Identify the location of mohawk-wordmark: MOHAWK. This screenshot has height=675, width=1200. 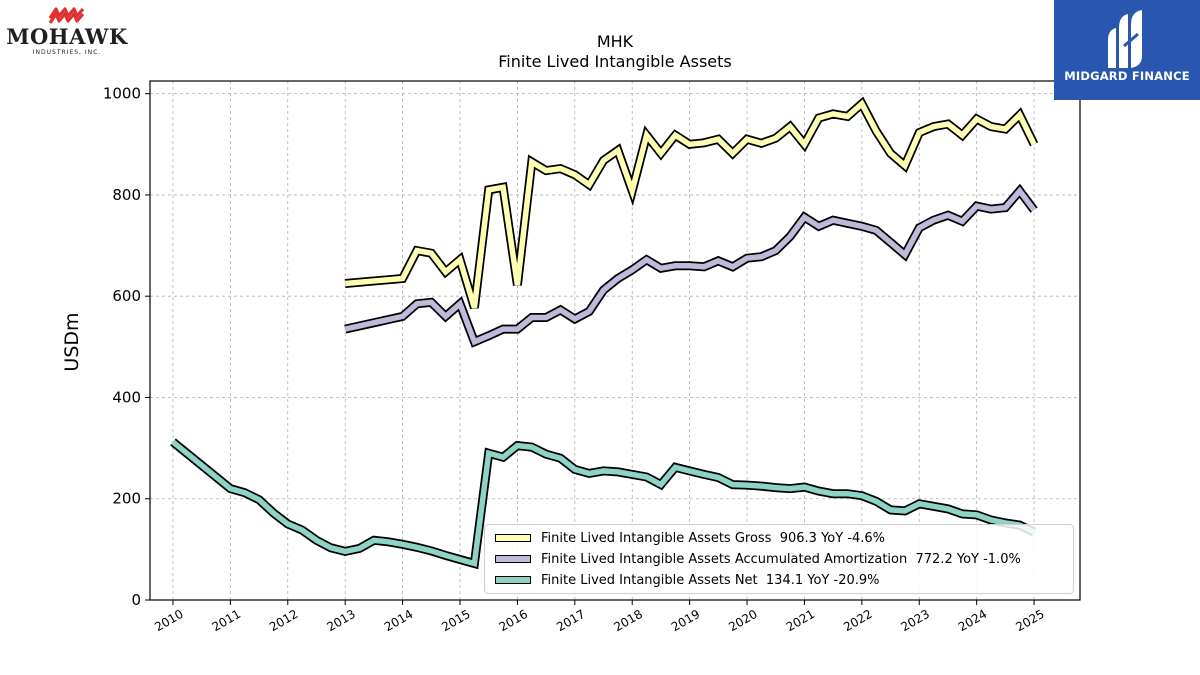
(67, 36).